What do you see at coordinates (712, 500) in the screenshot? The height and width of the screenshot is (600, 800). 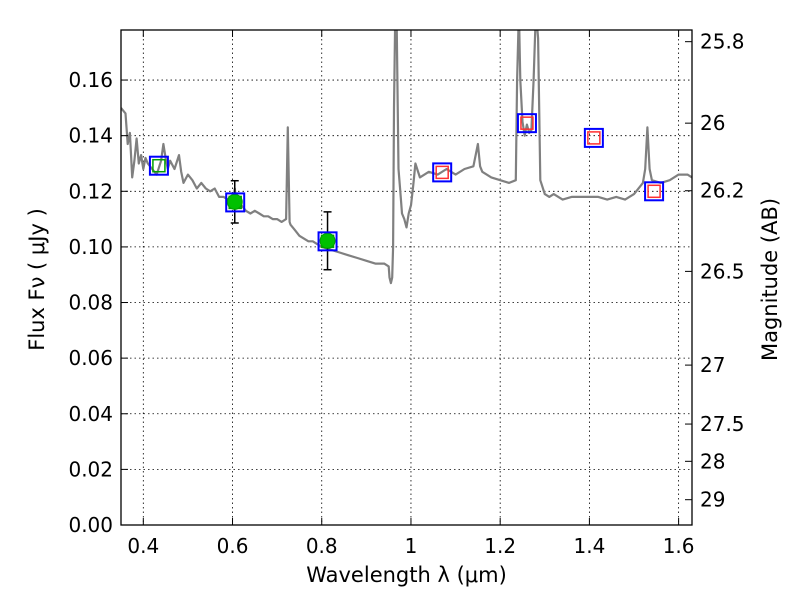 I see `y2-tick-label: 29` at bounding box center [712, 500].